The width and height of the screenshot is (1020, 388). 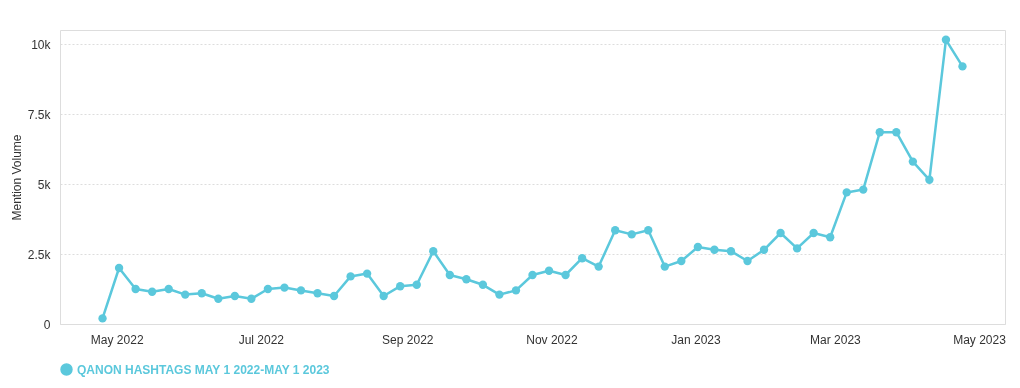 I want to click on y-tick-label: 7.5k, so click(x=39, y=114).